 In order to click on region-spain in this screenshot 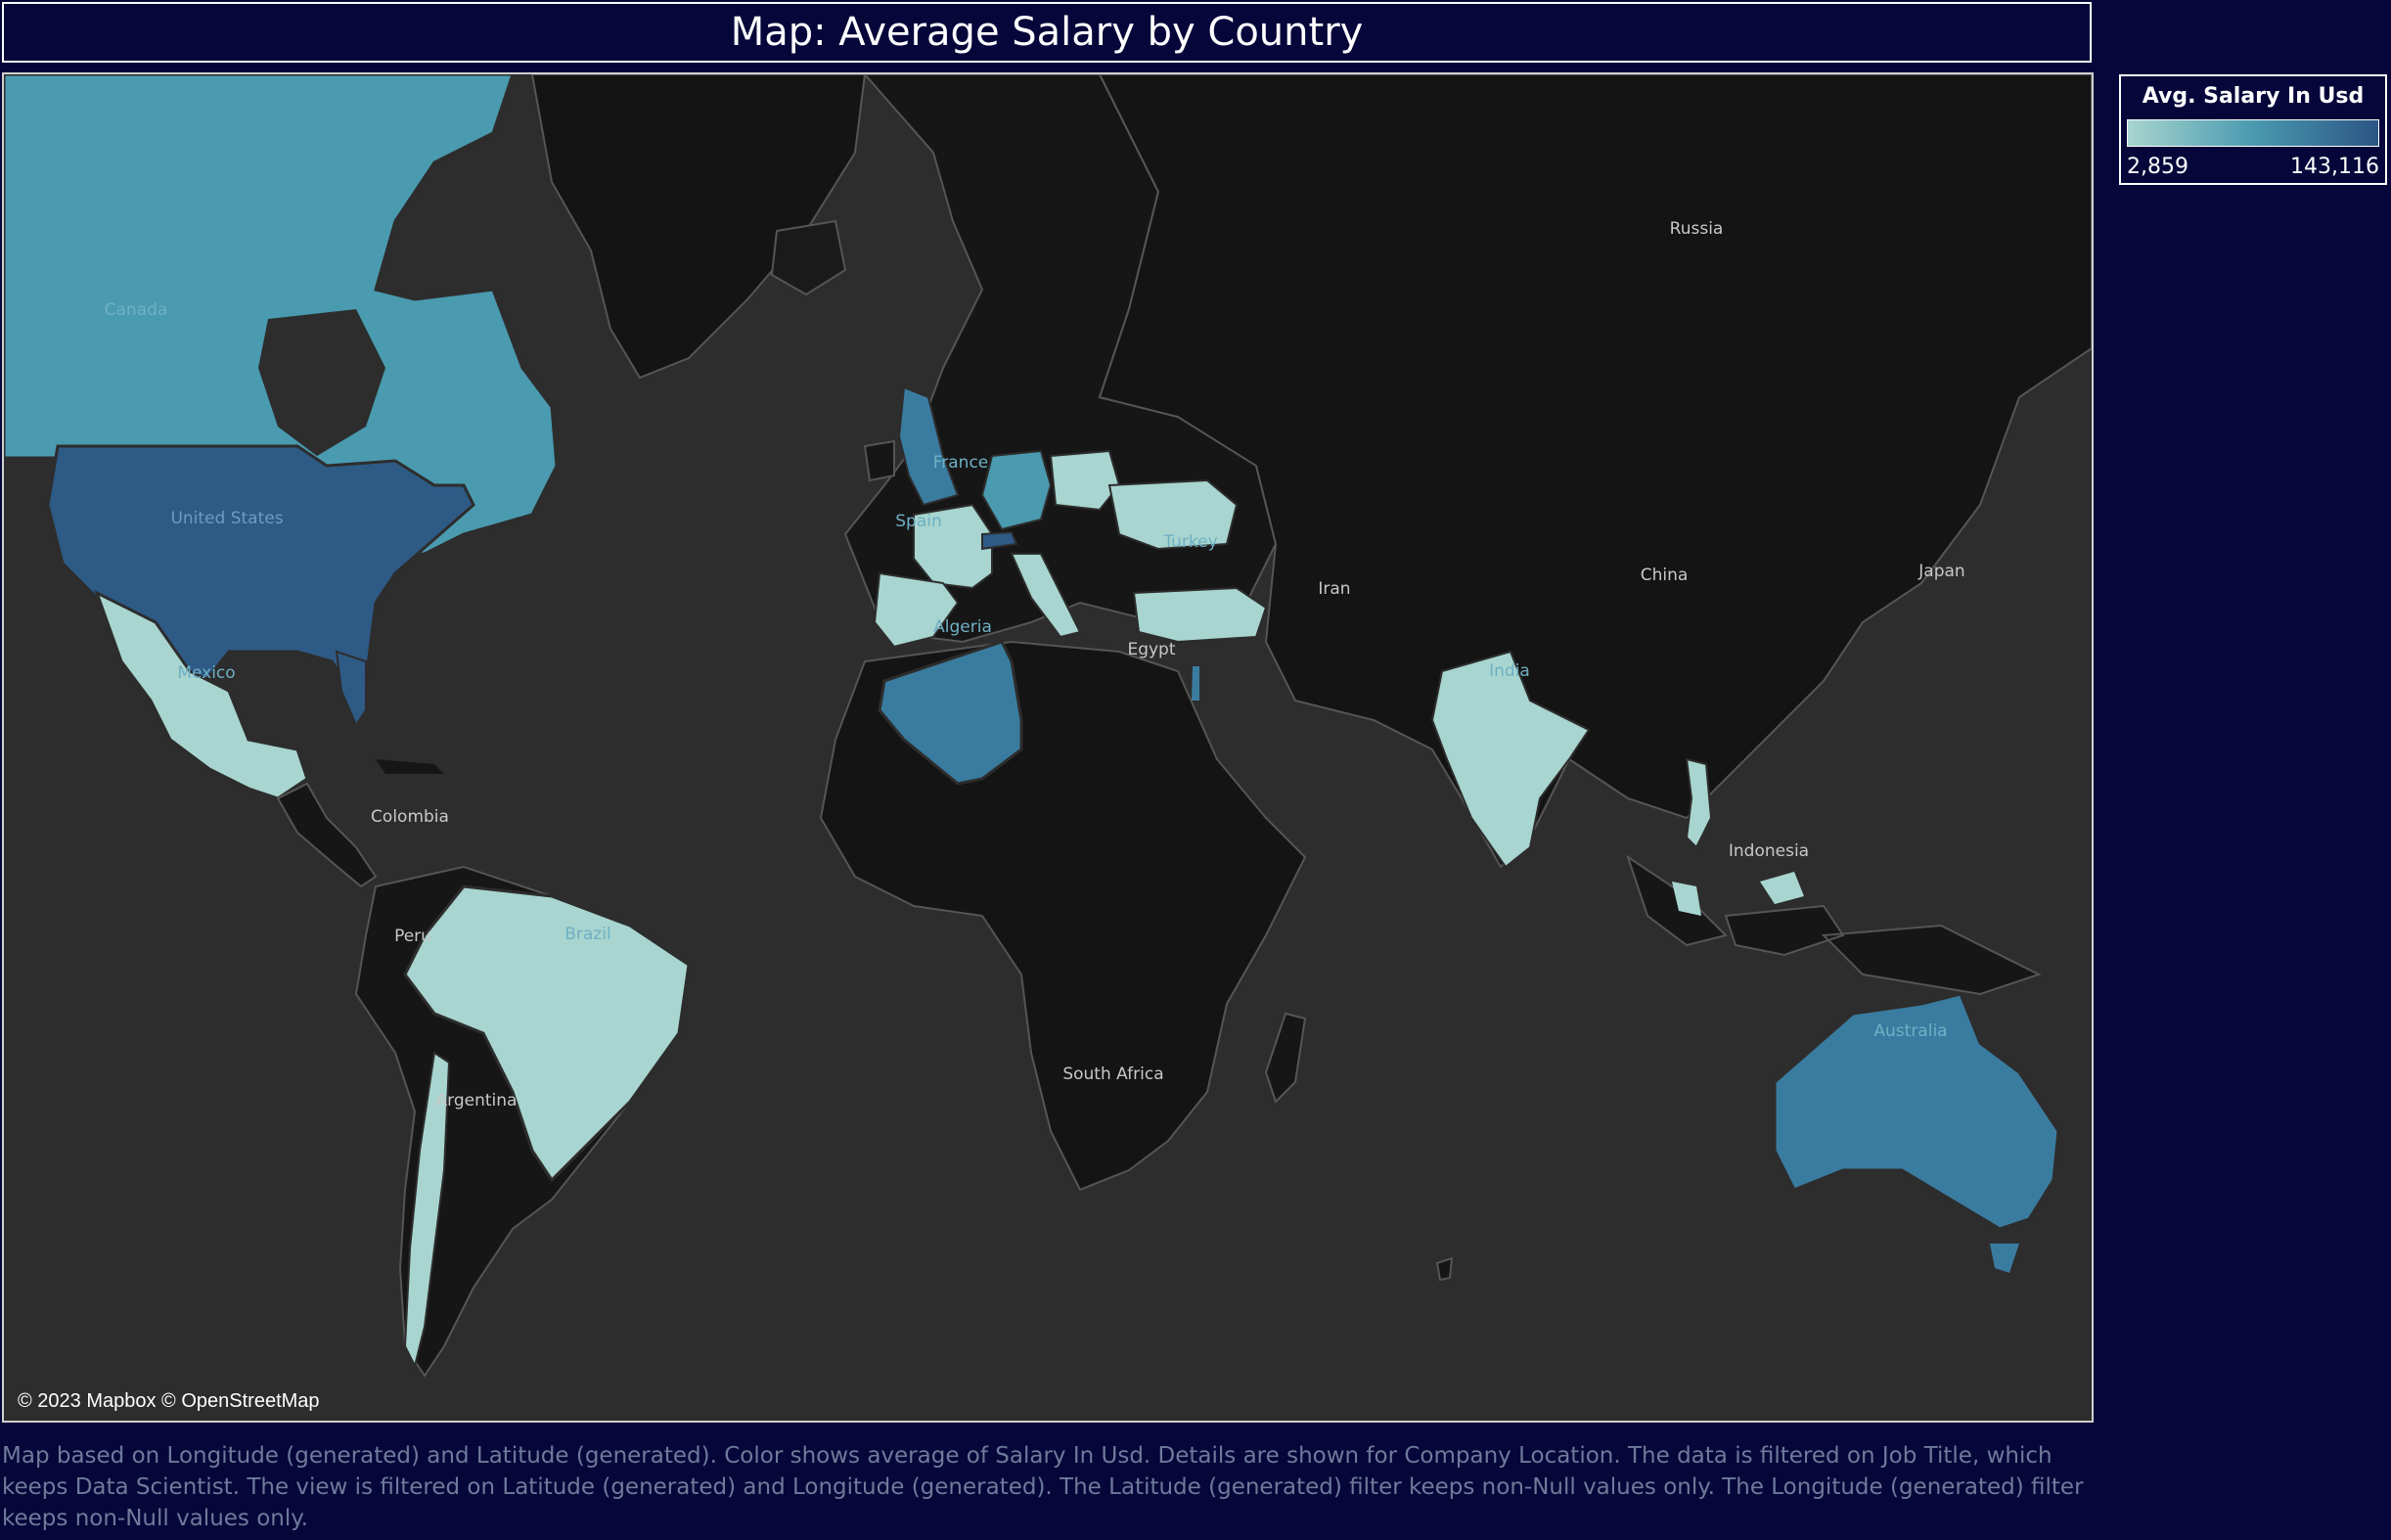, I will do `click(916, 610)`.